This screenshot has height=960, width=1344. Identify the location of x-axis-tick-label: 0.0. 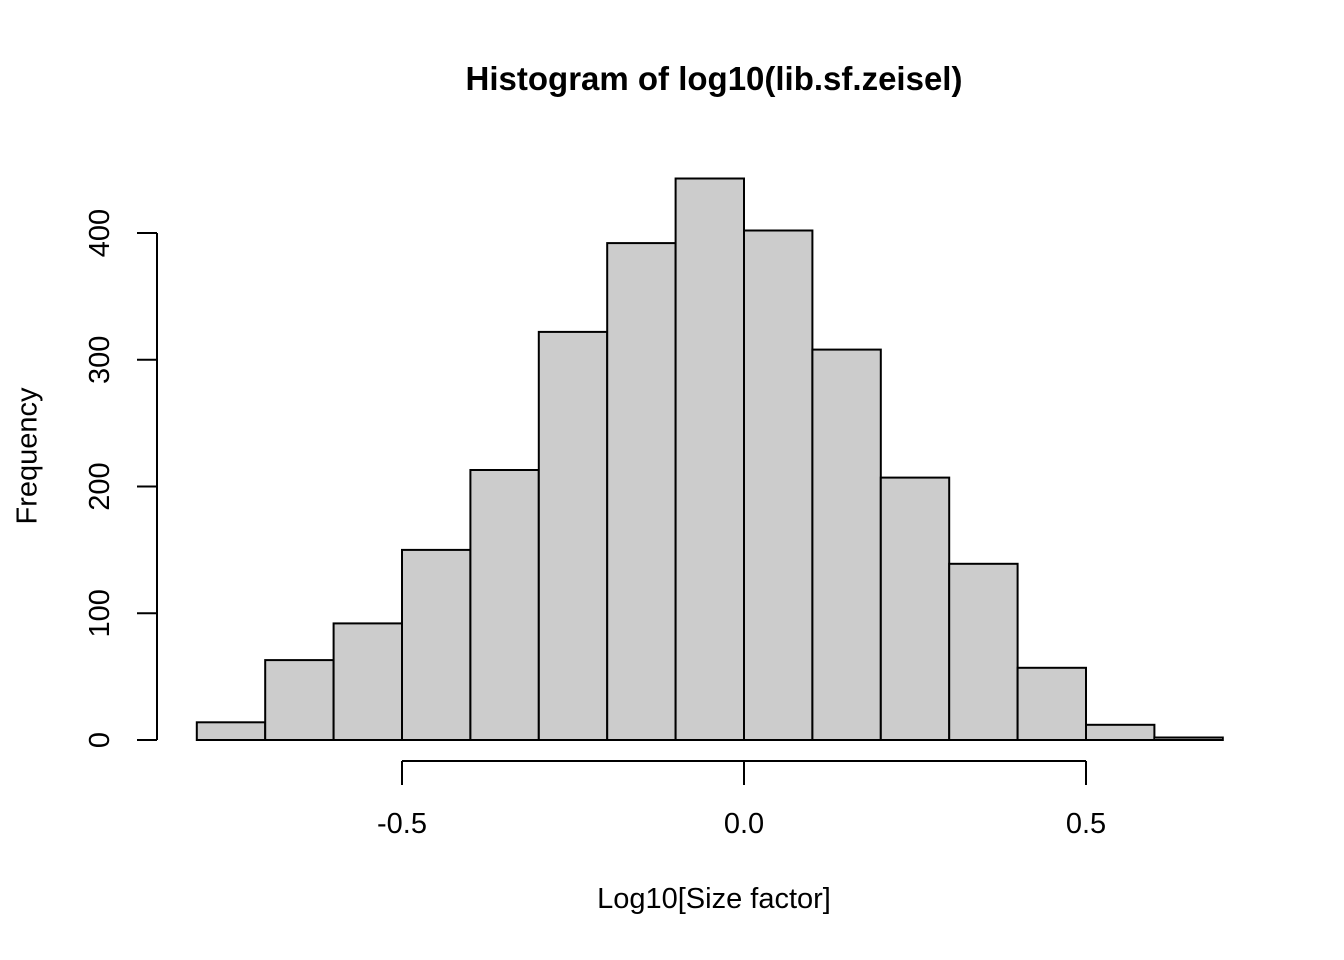
(744, 824).